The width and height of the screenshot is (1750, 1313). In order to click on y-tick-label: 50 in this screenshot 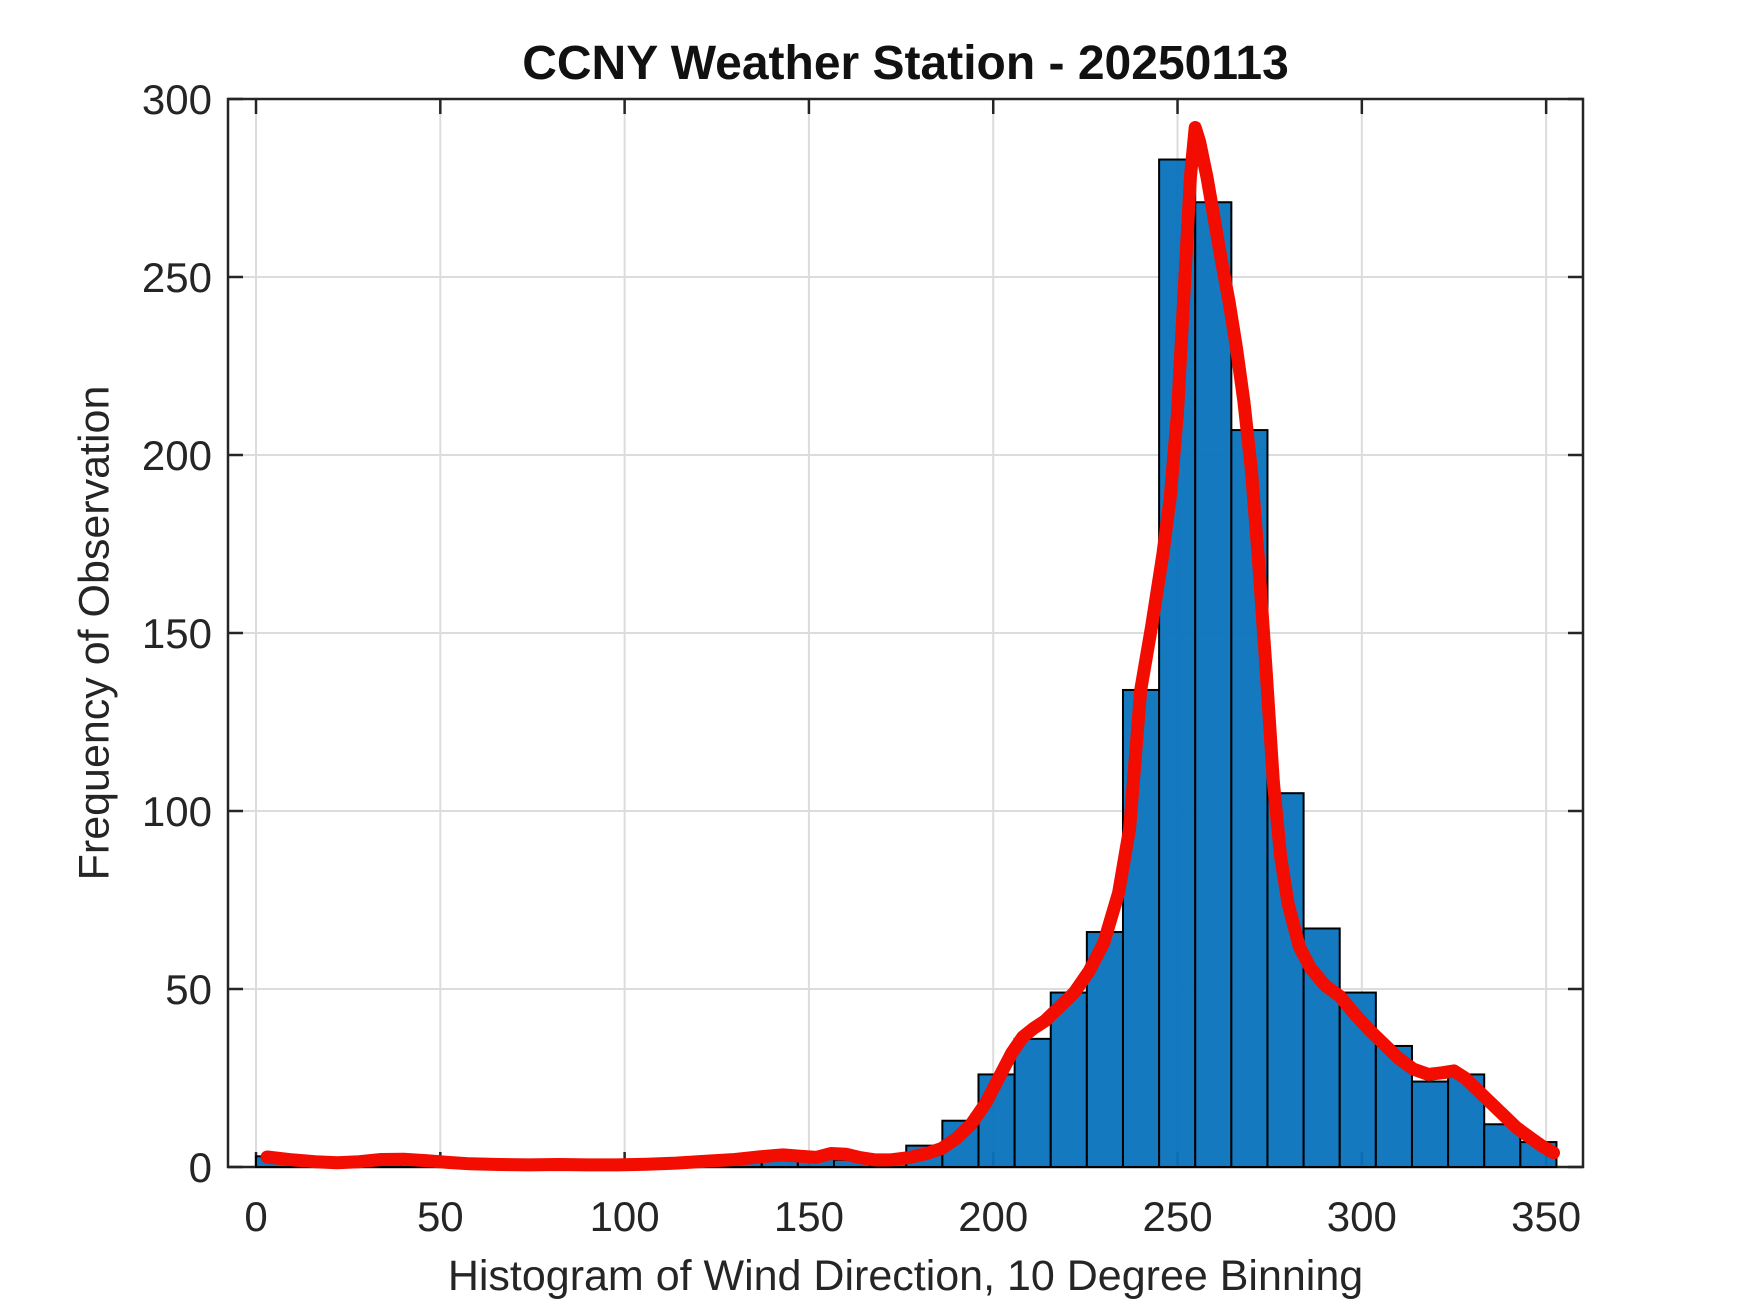, I will do `click(188, 989)`.